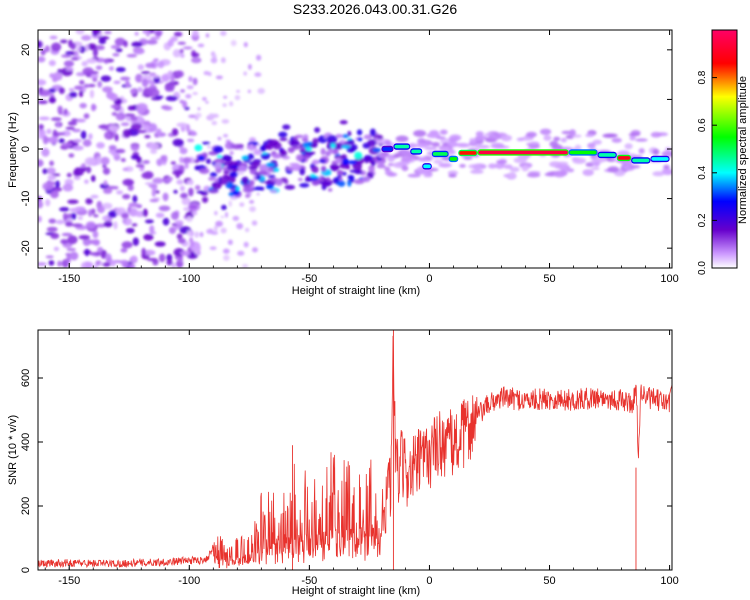 The width and height of the screenshot is (750, 600). Describe the element at coordinates (309, 279) in the screenshot. I see `spec-xtick-label: -50` at that location.